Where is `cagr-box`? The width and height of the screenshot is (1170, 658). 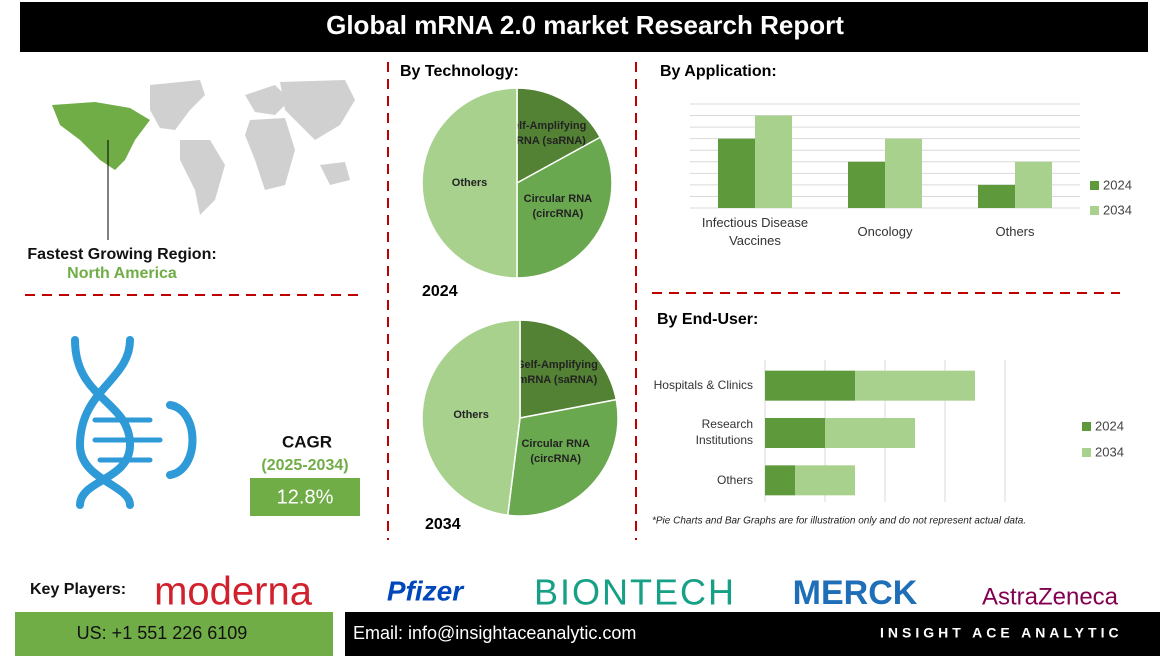
cagr-box is located at coordinates (305, 497).